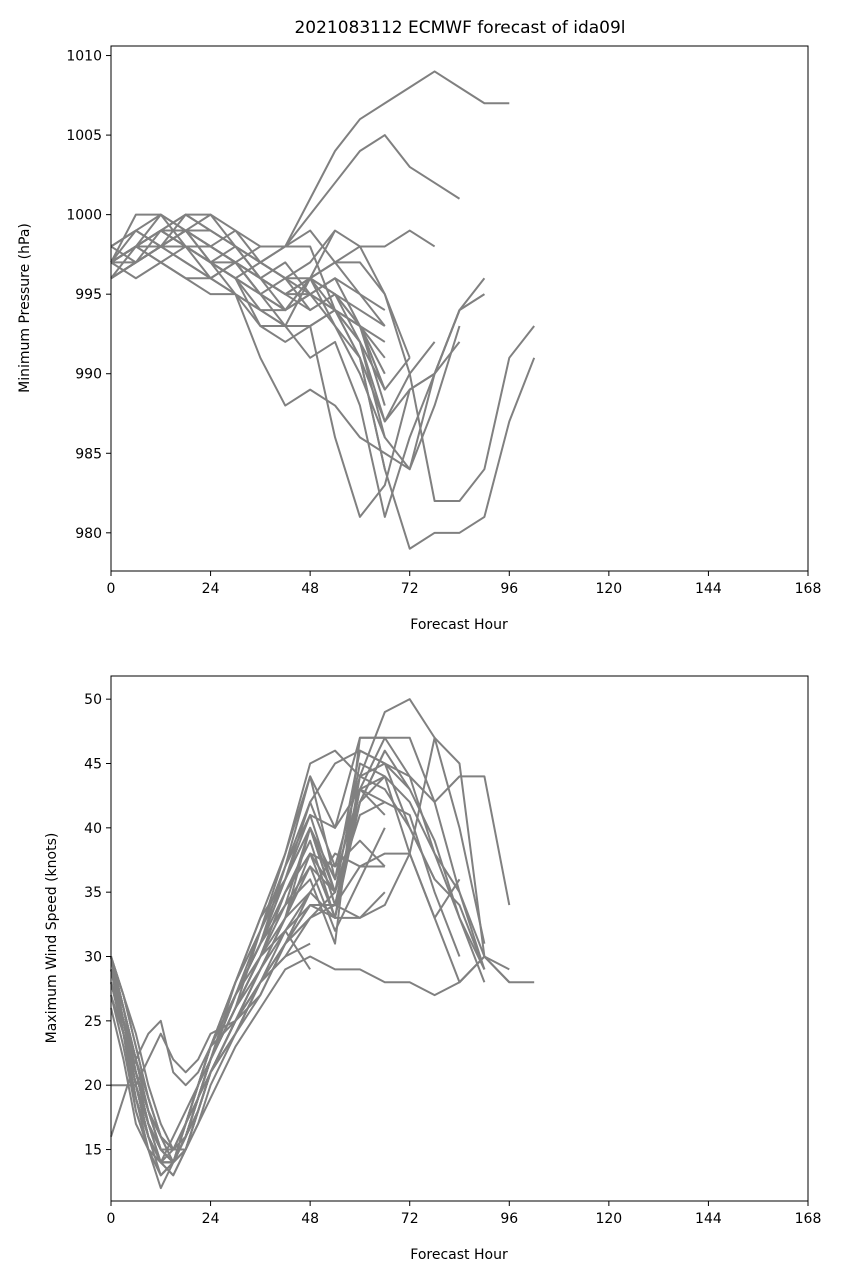 This screenshot has width=843, height=1279. Describe the element at coordinates (509, 1219) in the screenshot. I see `wind-x-tick-label: 96` at that location.